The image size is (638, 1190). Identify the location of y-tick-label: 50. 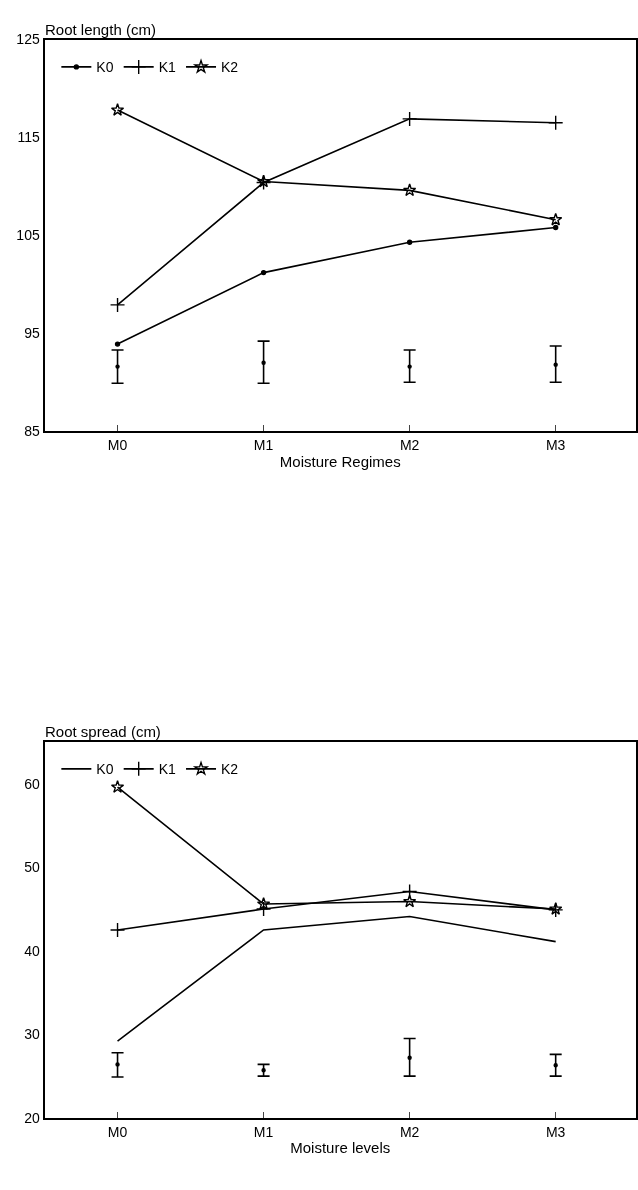
(32, 867).